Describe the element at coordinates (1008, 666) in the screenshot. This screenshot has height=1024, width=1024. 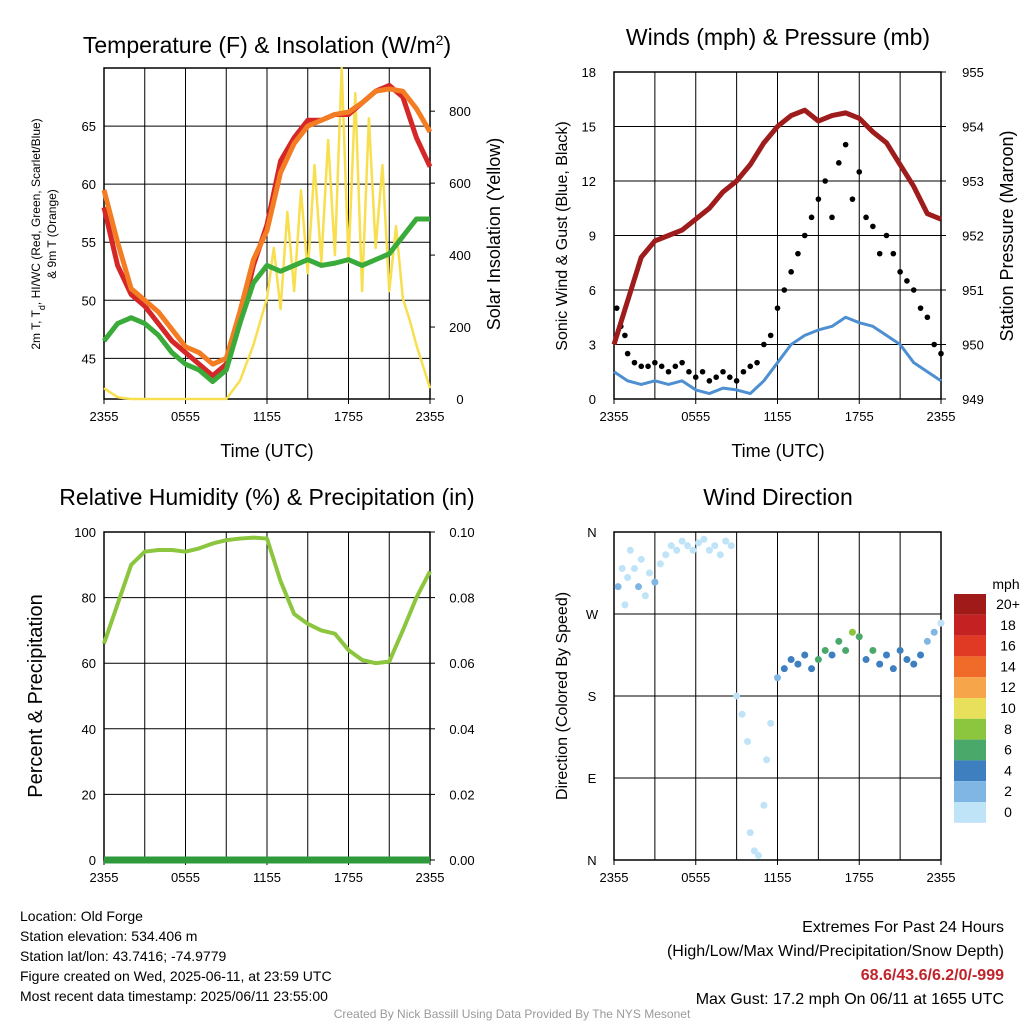
I see `legend-label: 14` at that location.